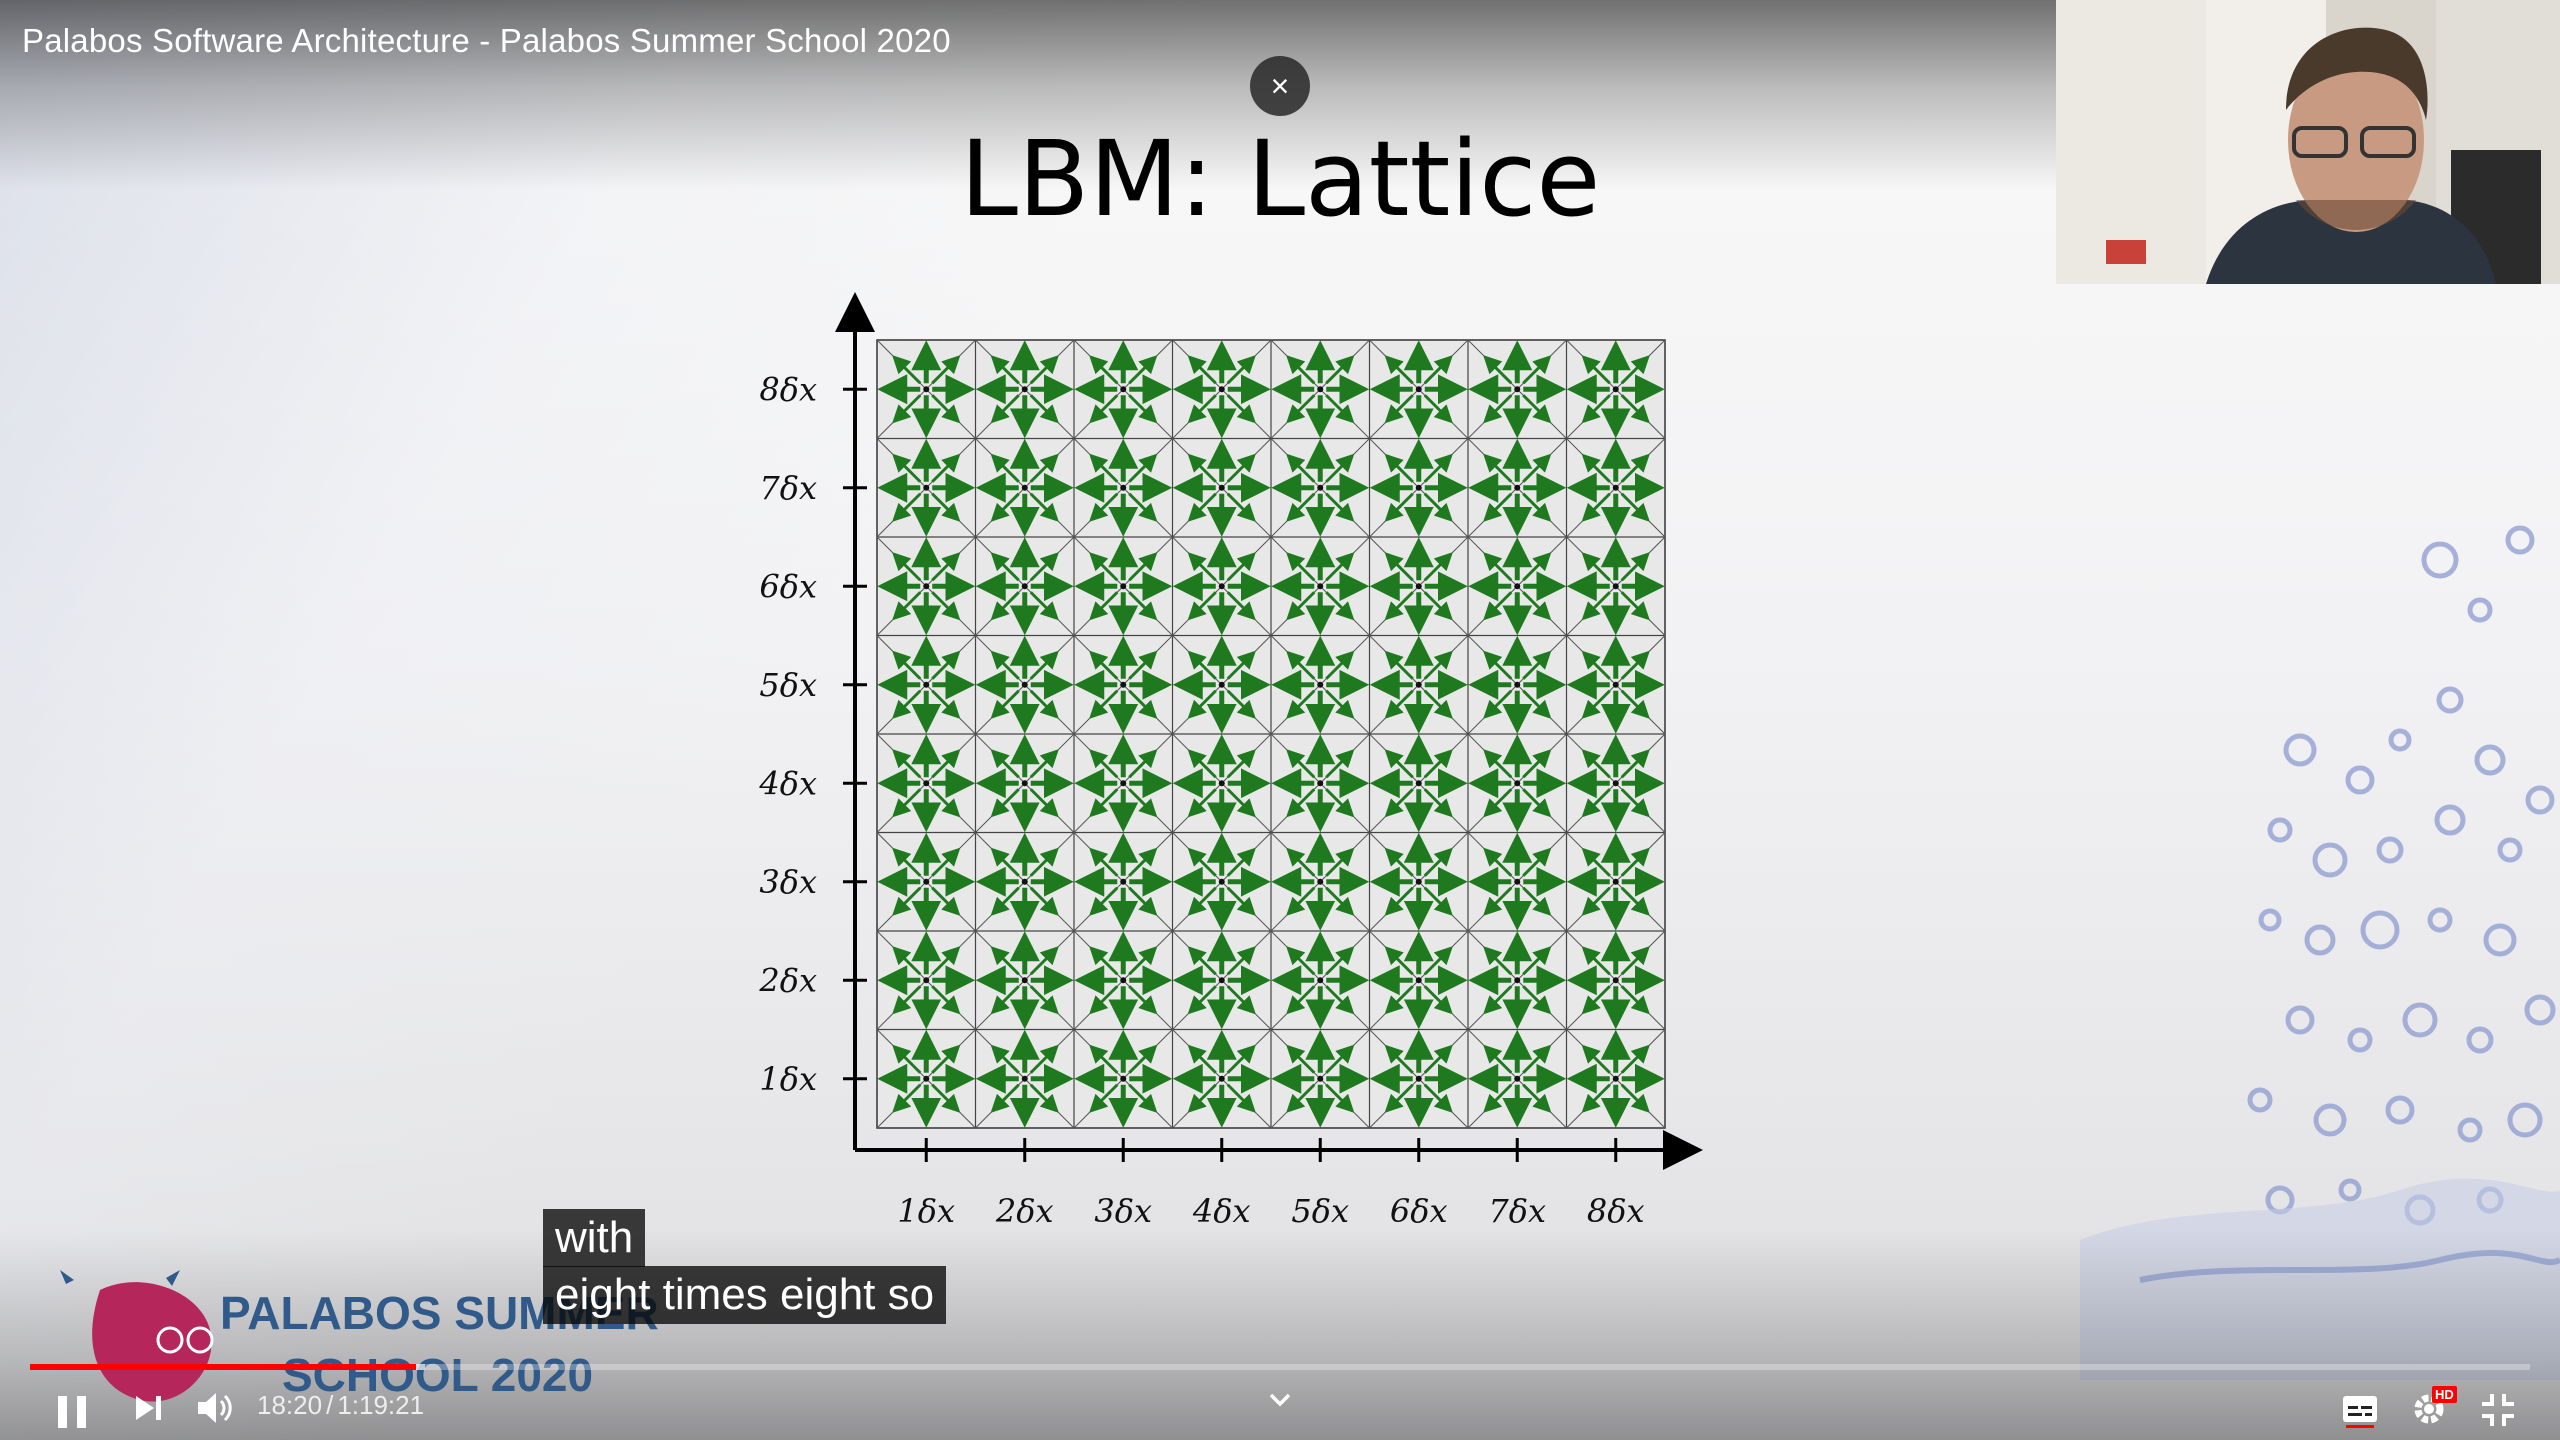  Describe the element at coordinates (1280, 1367) in the screenshot. I see `progress-bar` at that location.